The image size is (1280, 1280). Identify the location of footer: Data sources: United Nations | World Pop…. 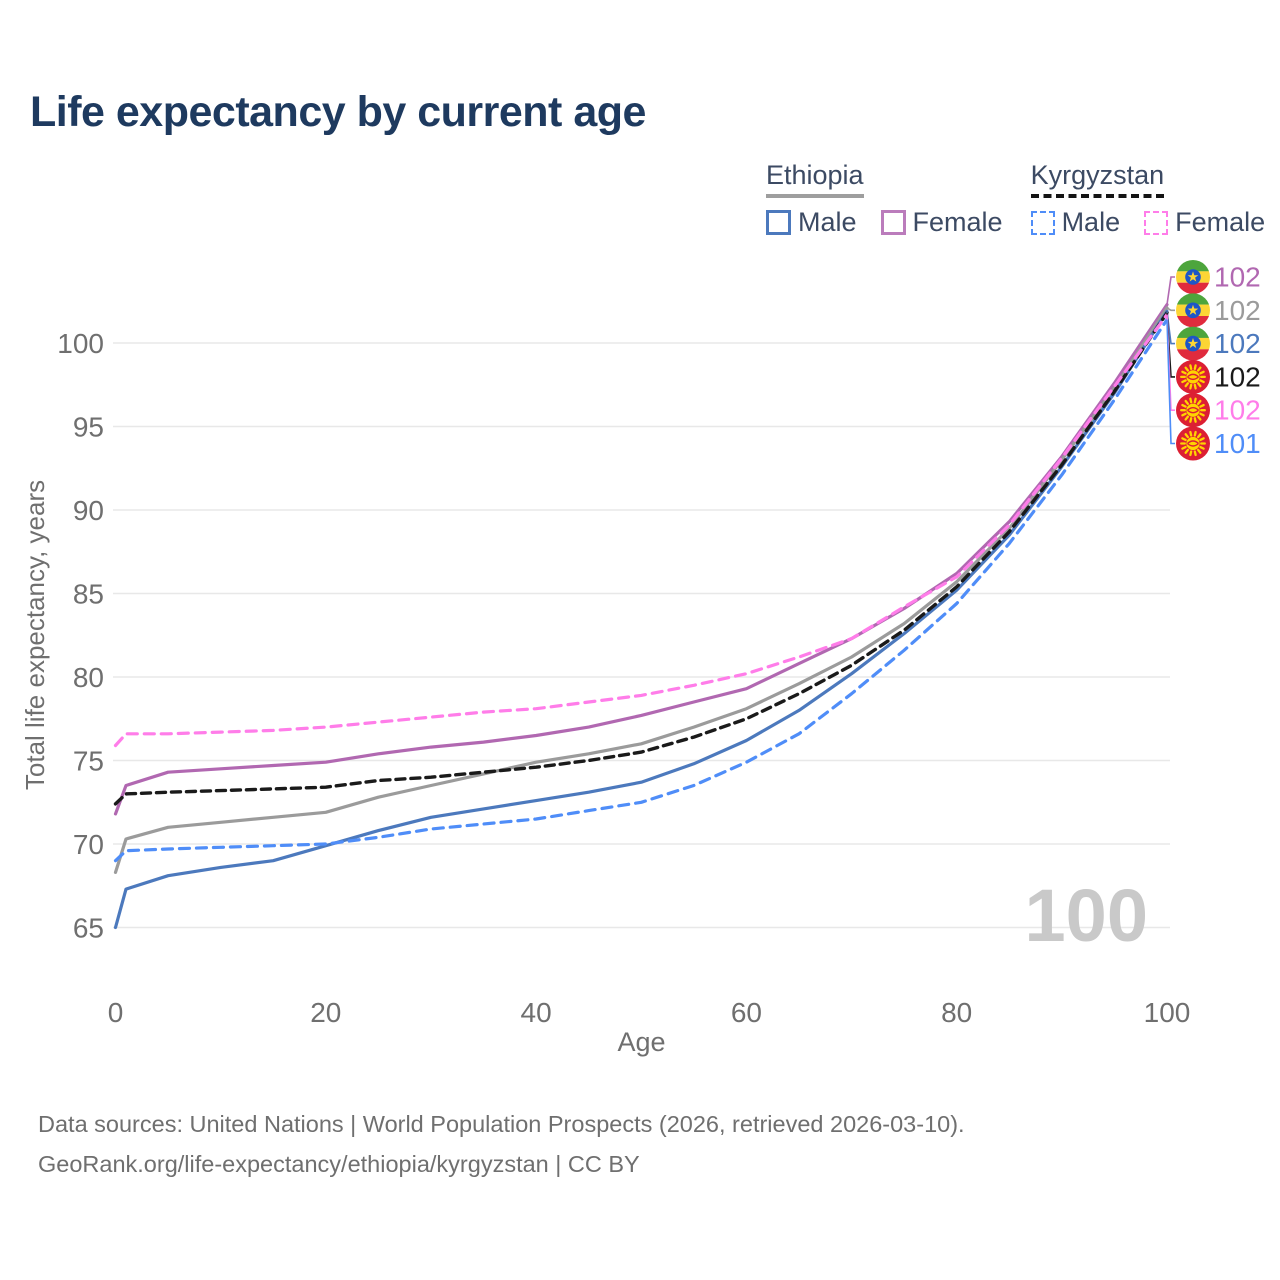
(501, 1144).